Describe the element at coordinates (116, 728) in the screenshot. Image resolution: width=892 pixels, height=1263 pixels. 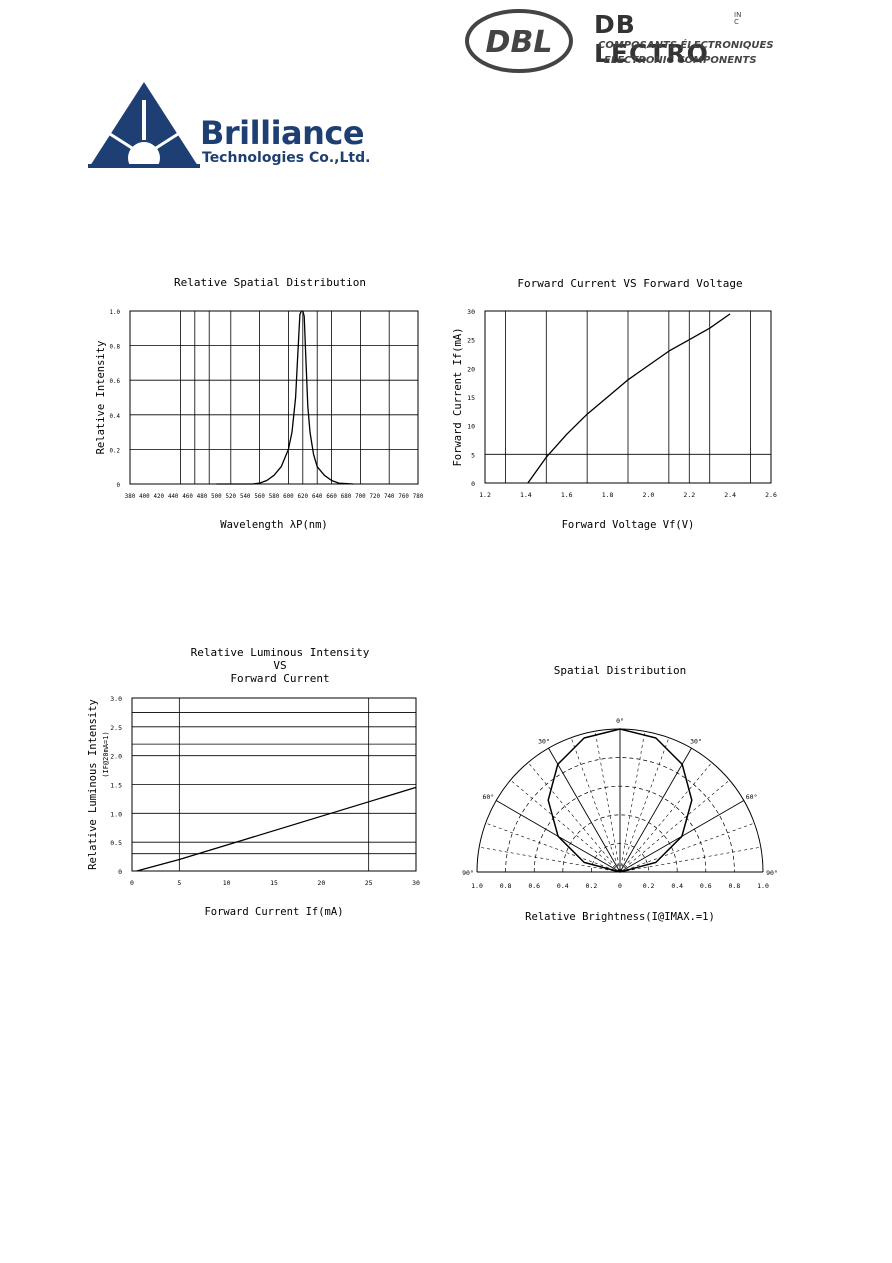
I see `y-tick-label: 2.5` at that location.